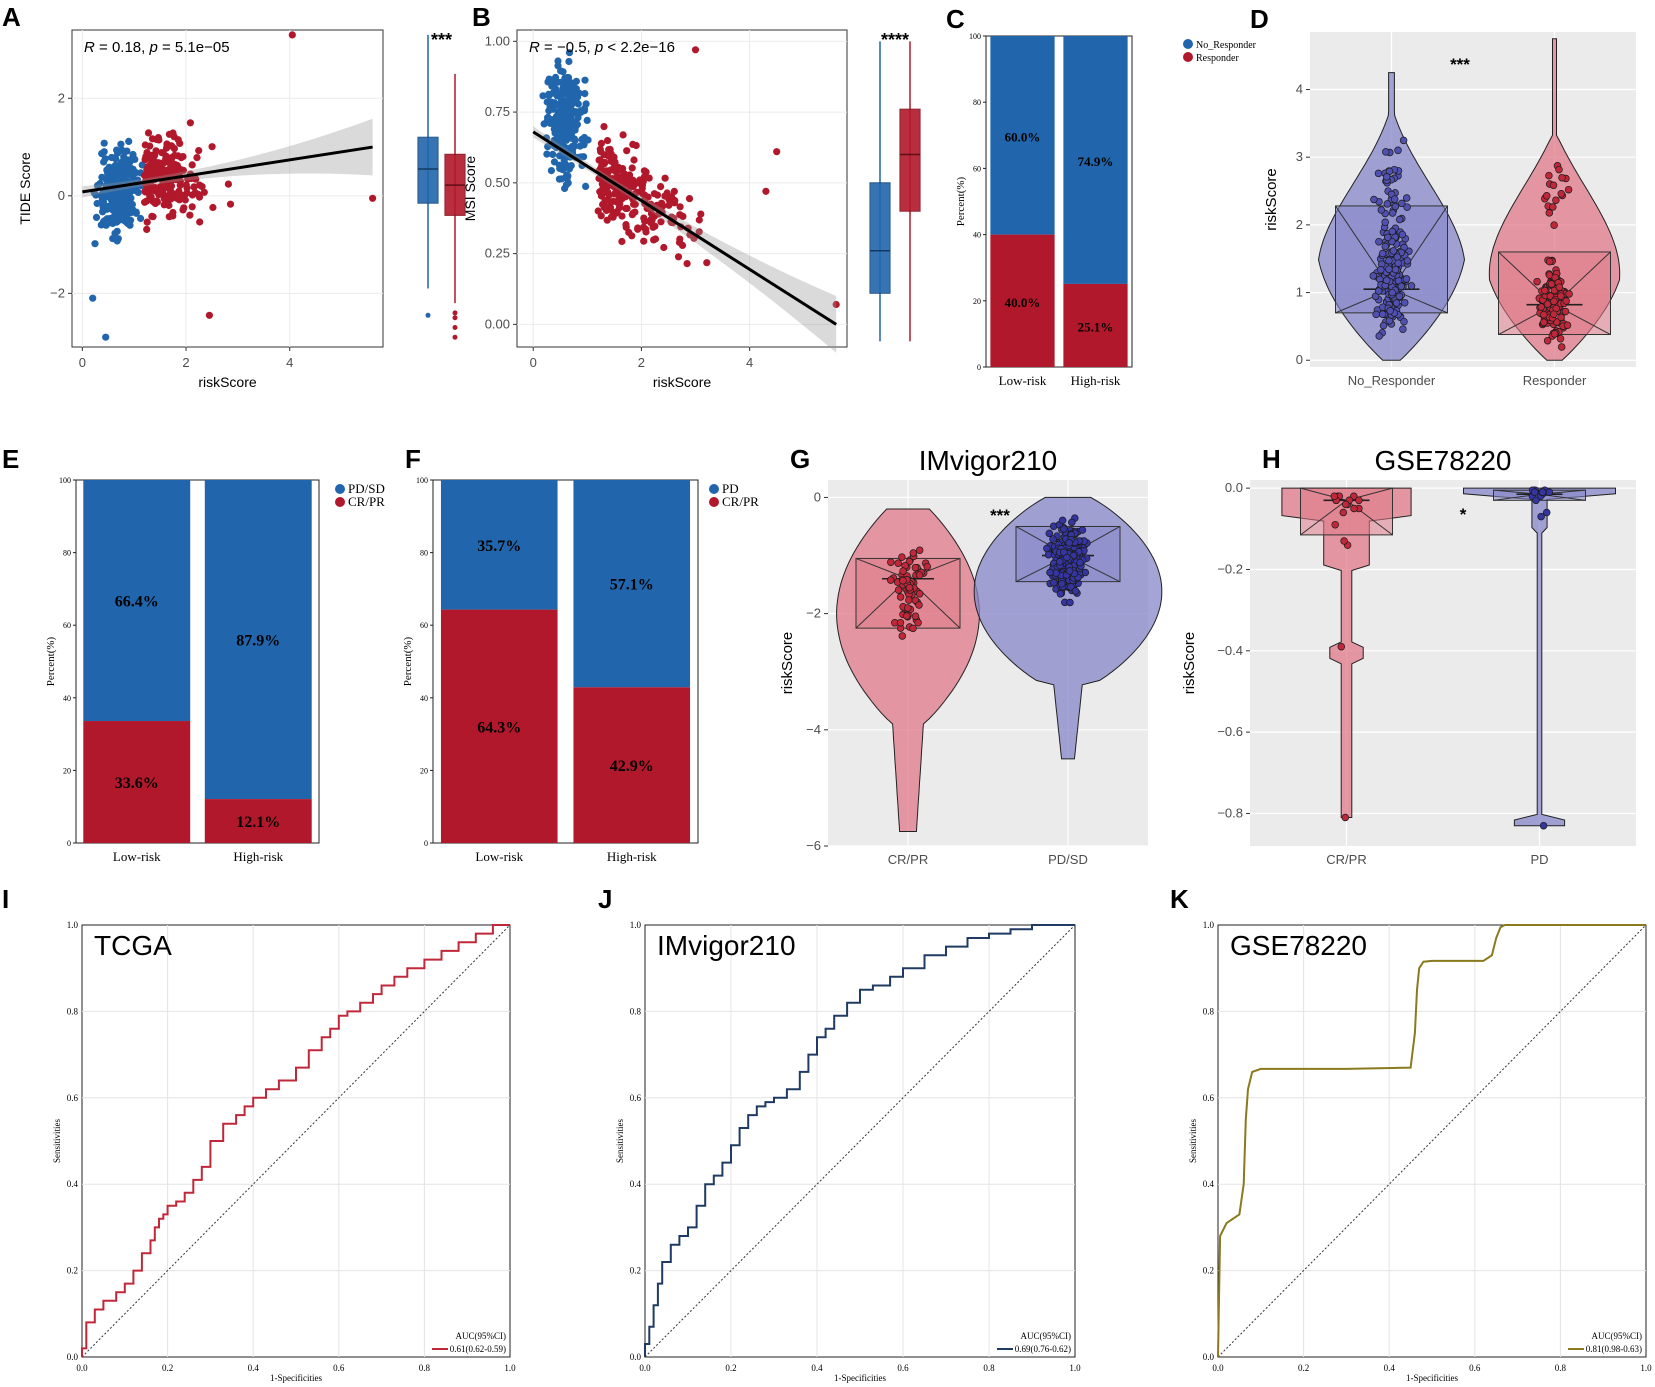 This screenshot has width=1655, height=1387. Describe the element at coordinates (1303, 1368) in the screenshot. I see `x-tick-label: 0.2` at that location.